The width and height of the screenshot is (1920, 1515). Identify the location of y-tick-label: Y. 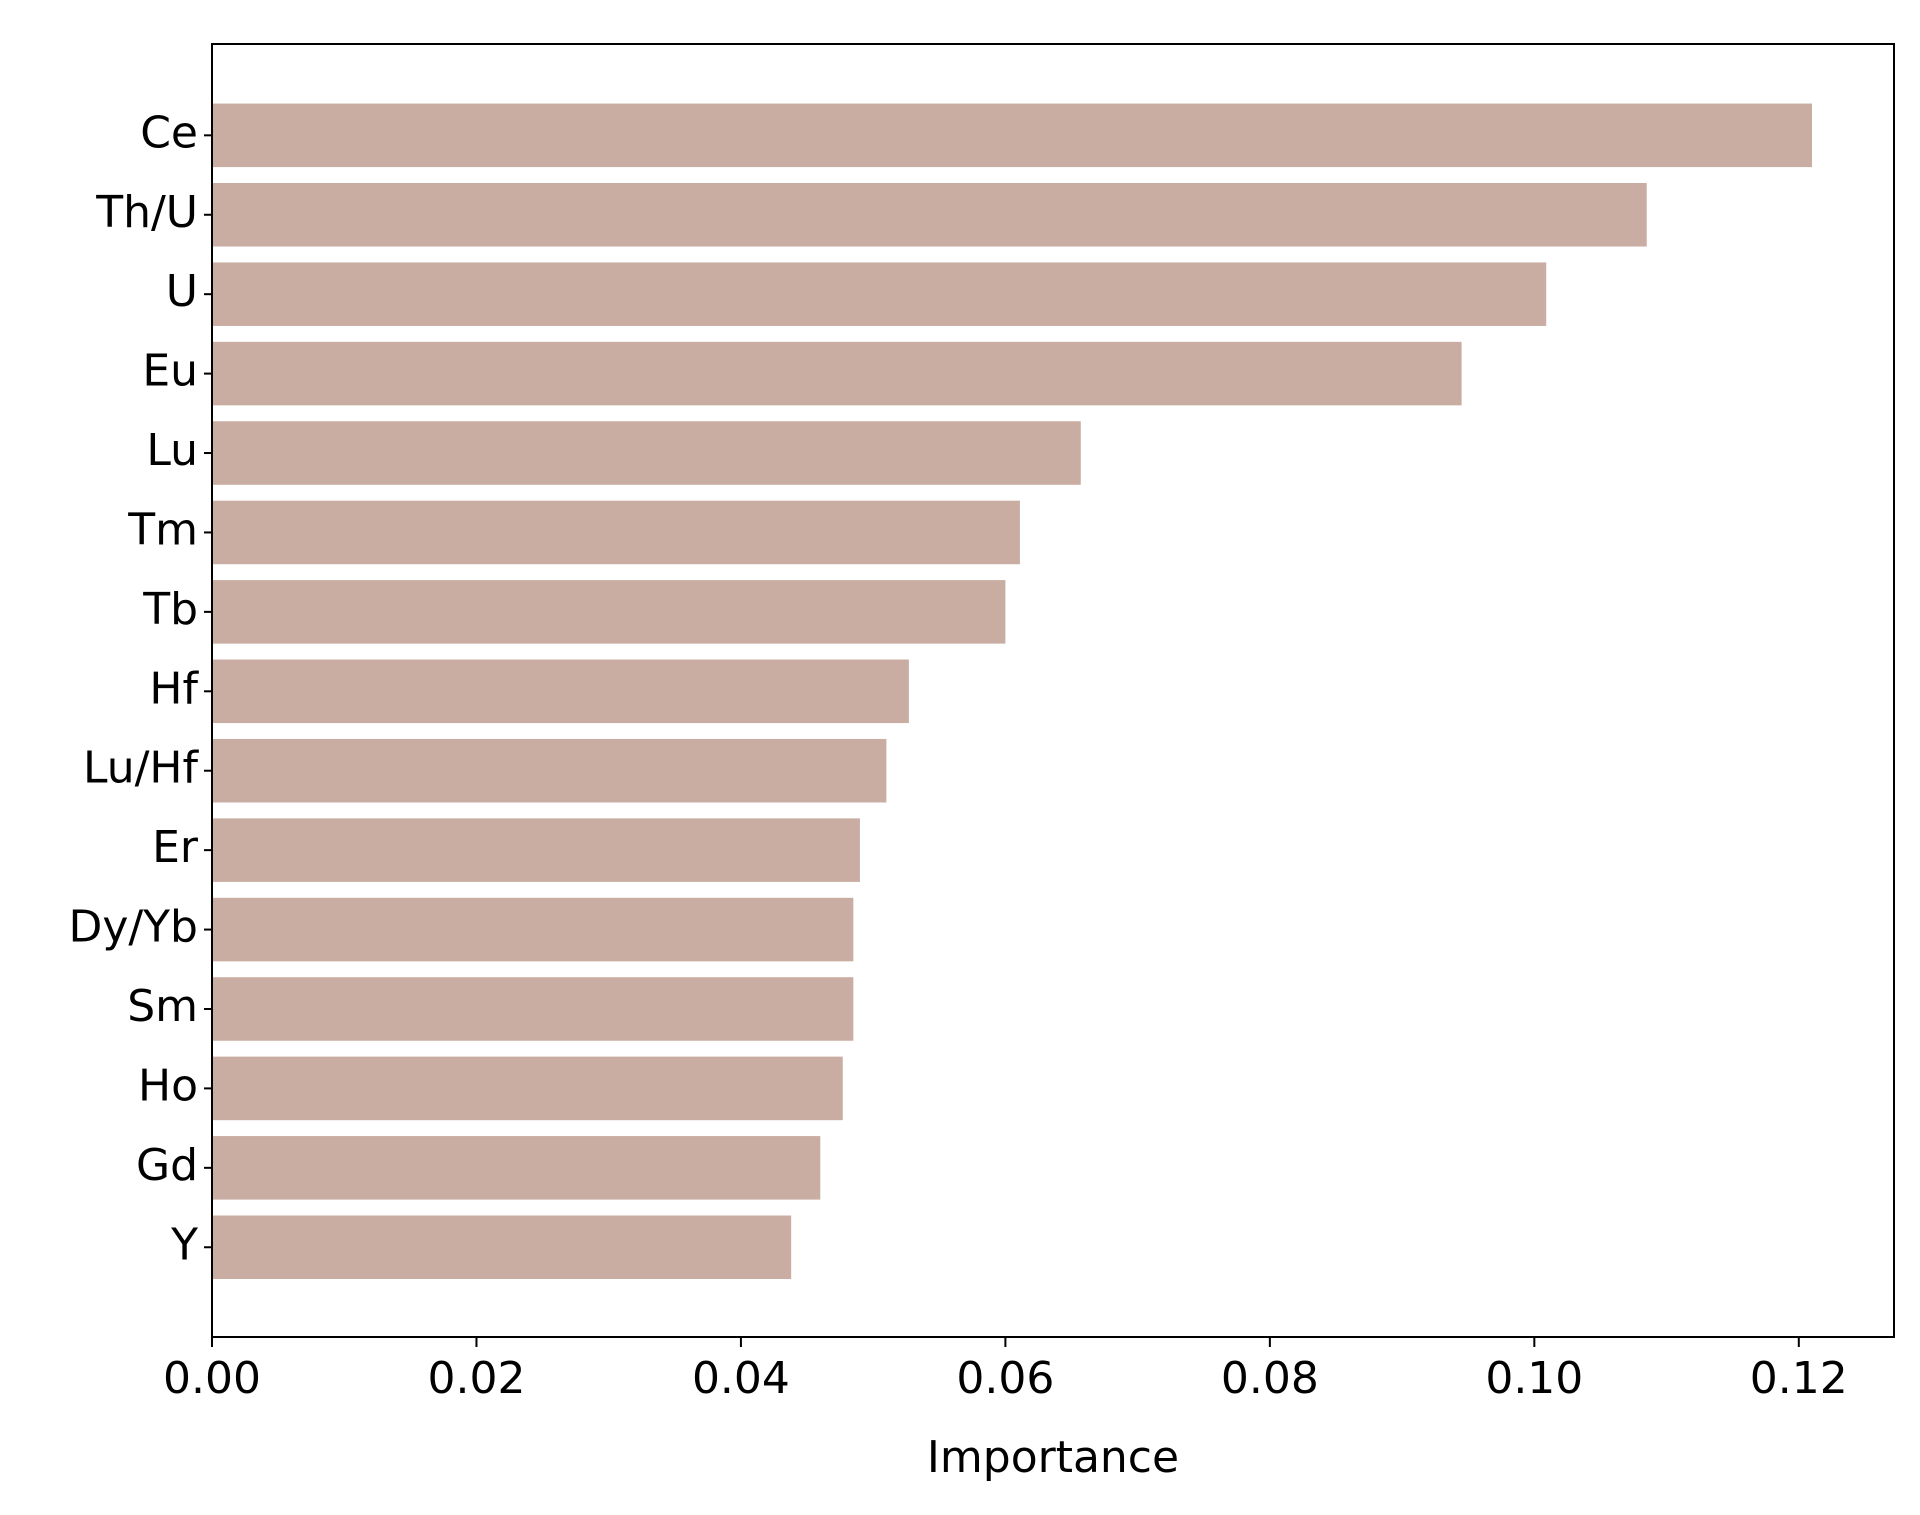
(184, 1244).